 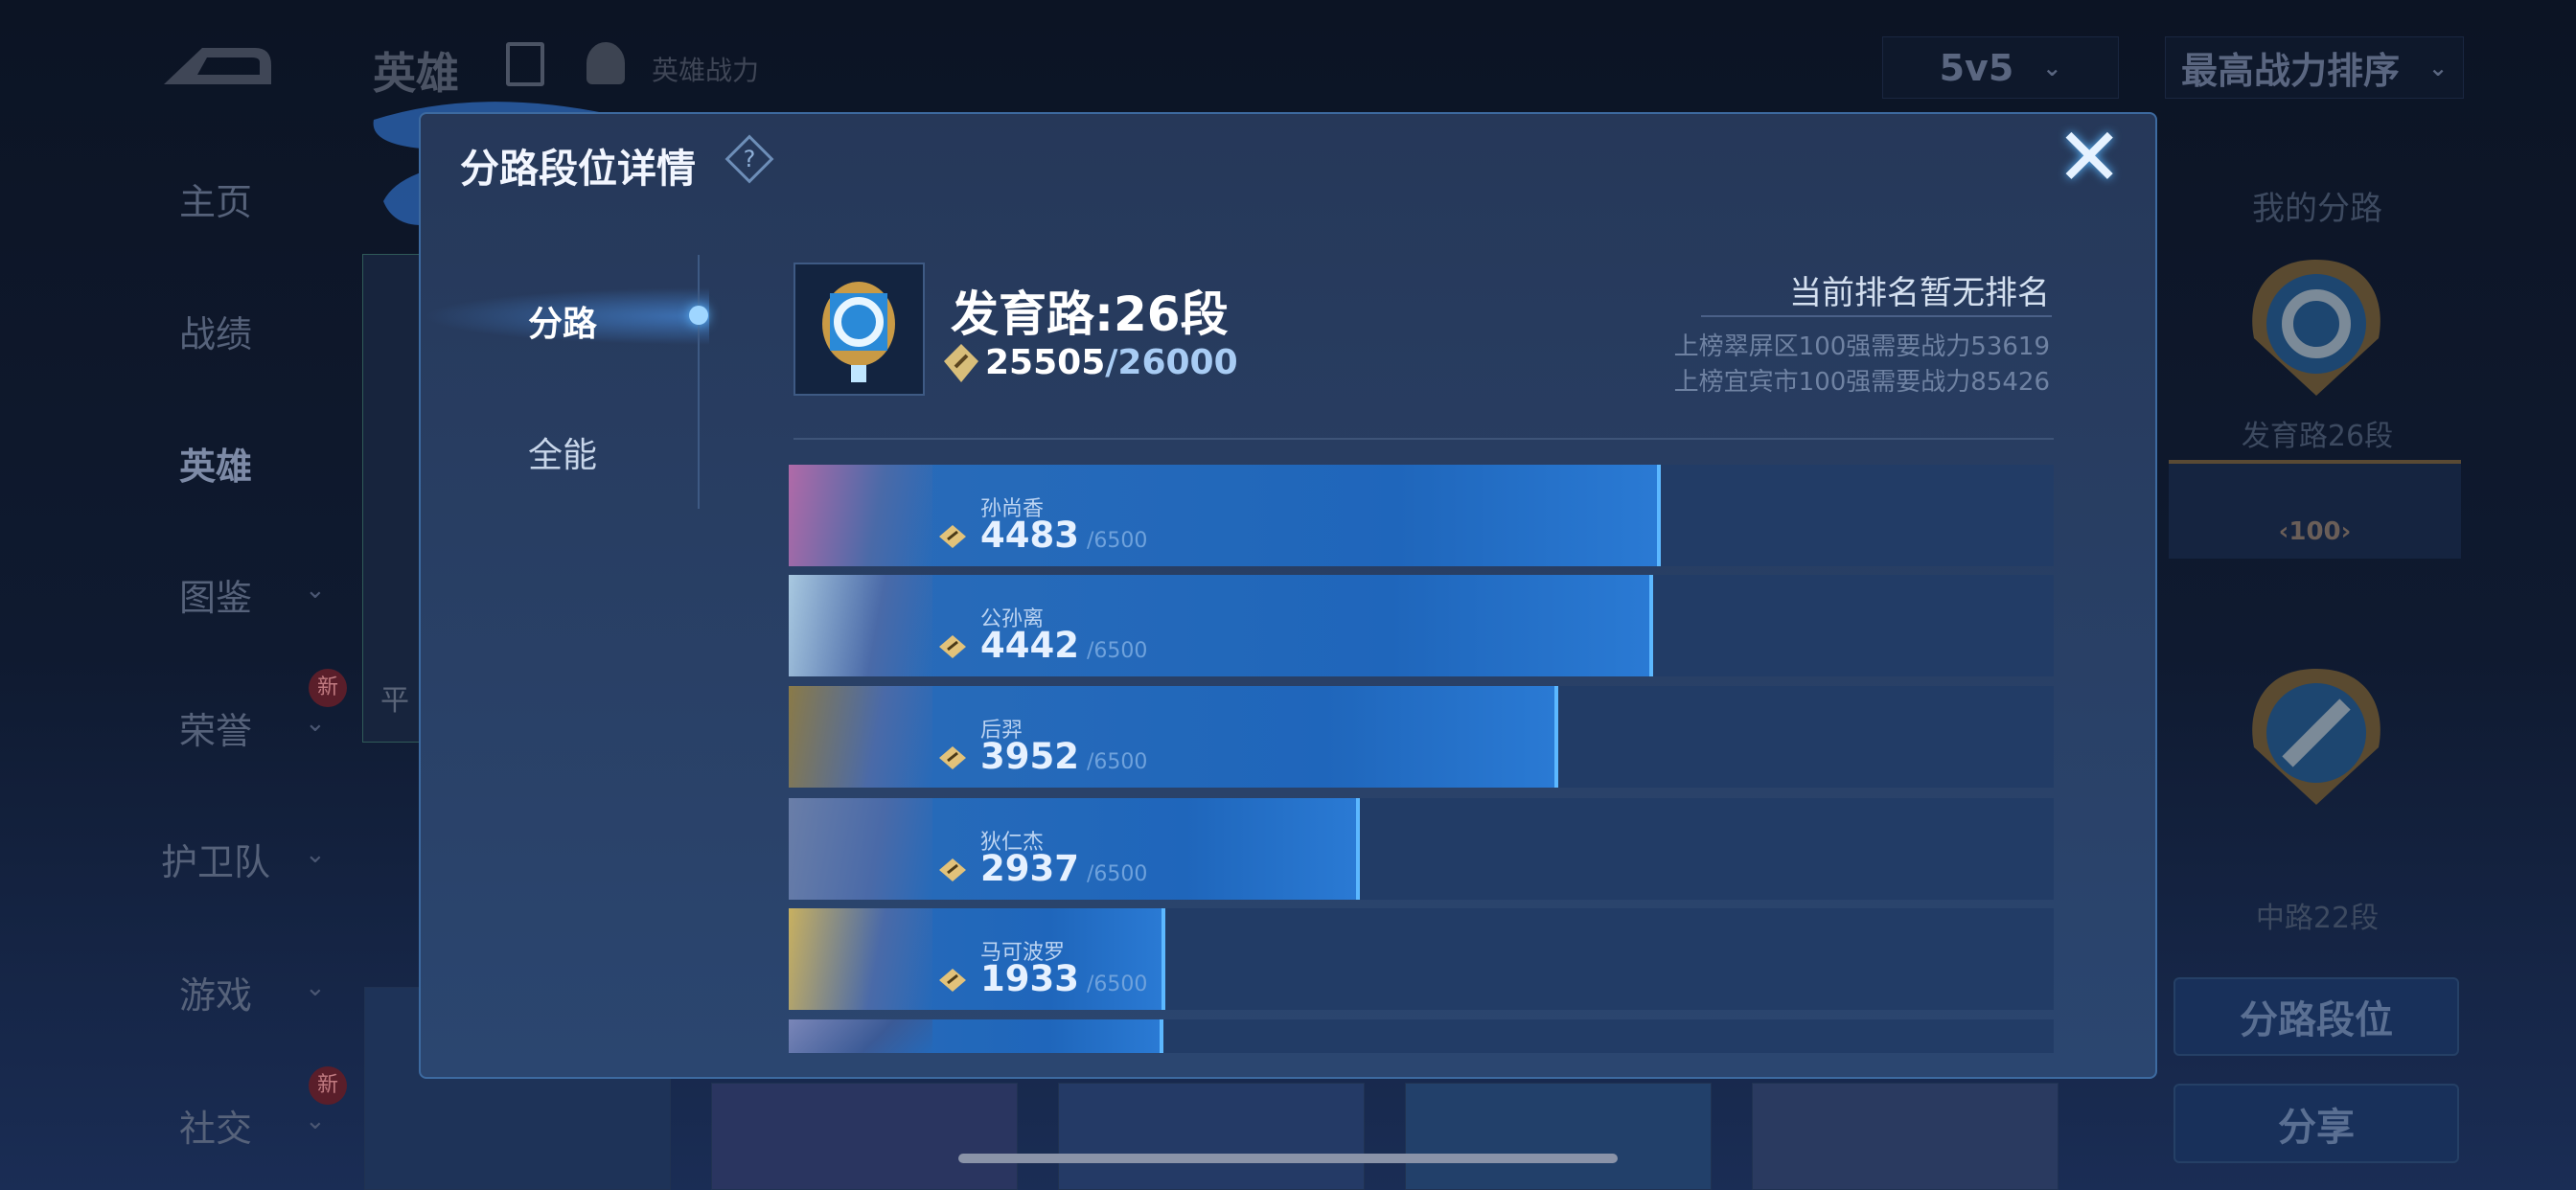 I want to click on rank-banner: ‹100›, so click(x=2315, y=510).